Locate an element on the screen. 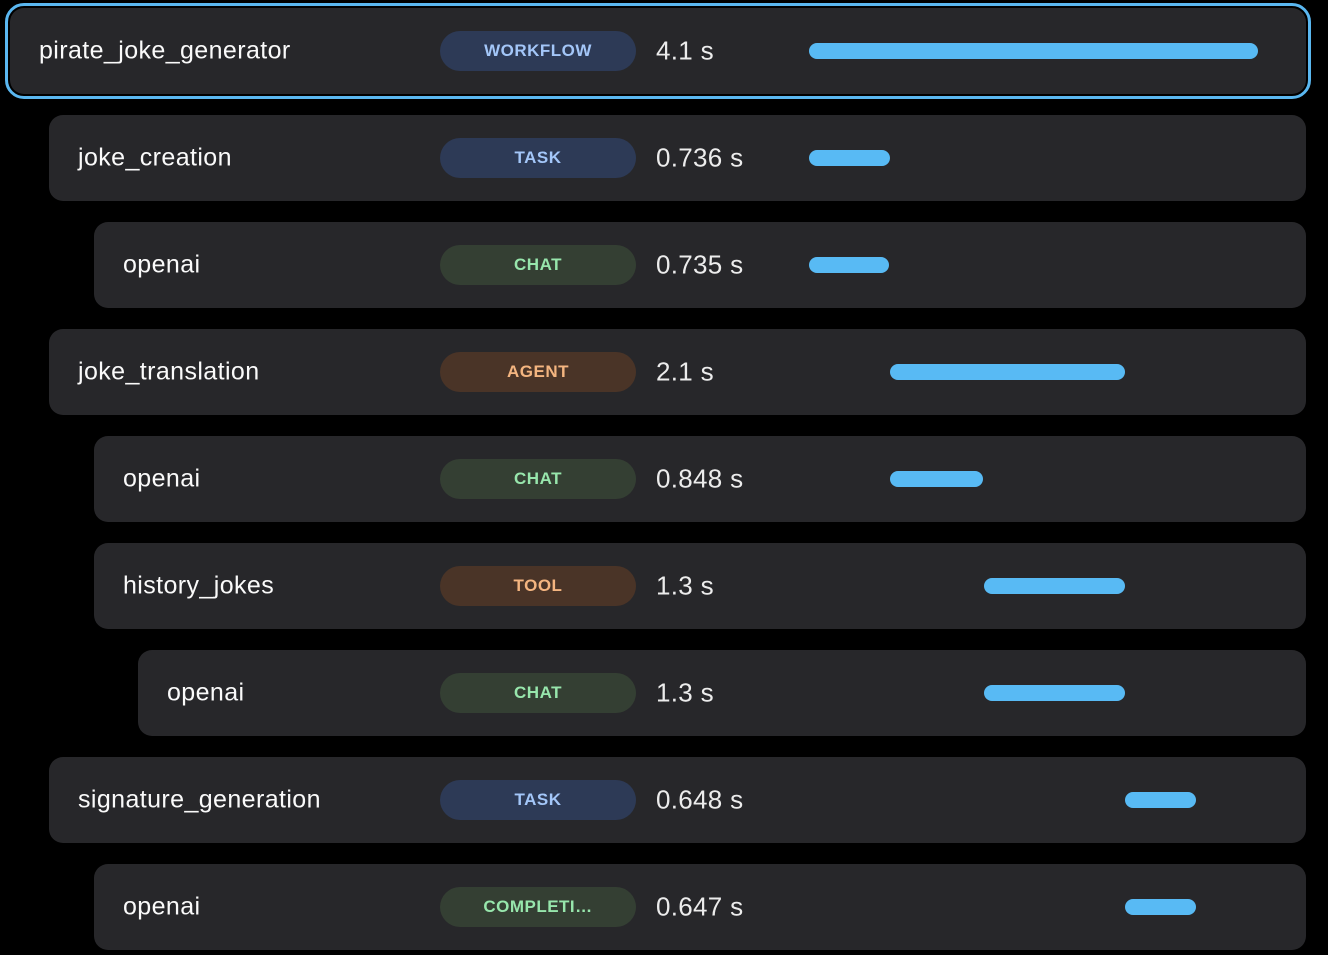 The height and width of the screenshot is (955, 1328). span-duration: 0.736 s is located at coordinates (700, 157).